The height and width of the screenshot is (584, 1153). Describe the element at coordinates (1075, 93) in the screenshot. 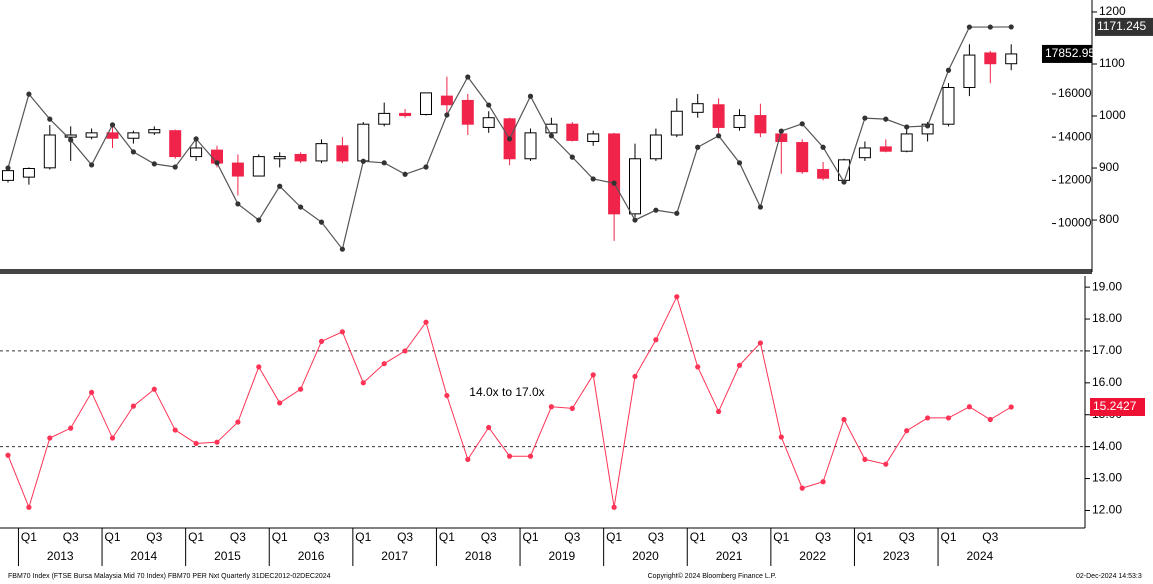

I see `y-tick-label: 16000` at that location.